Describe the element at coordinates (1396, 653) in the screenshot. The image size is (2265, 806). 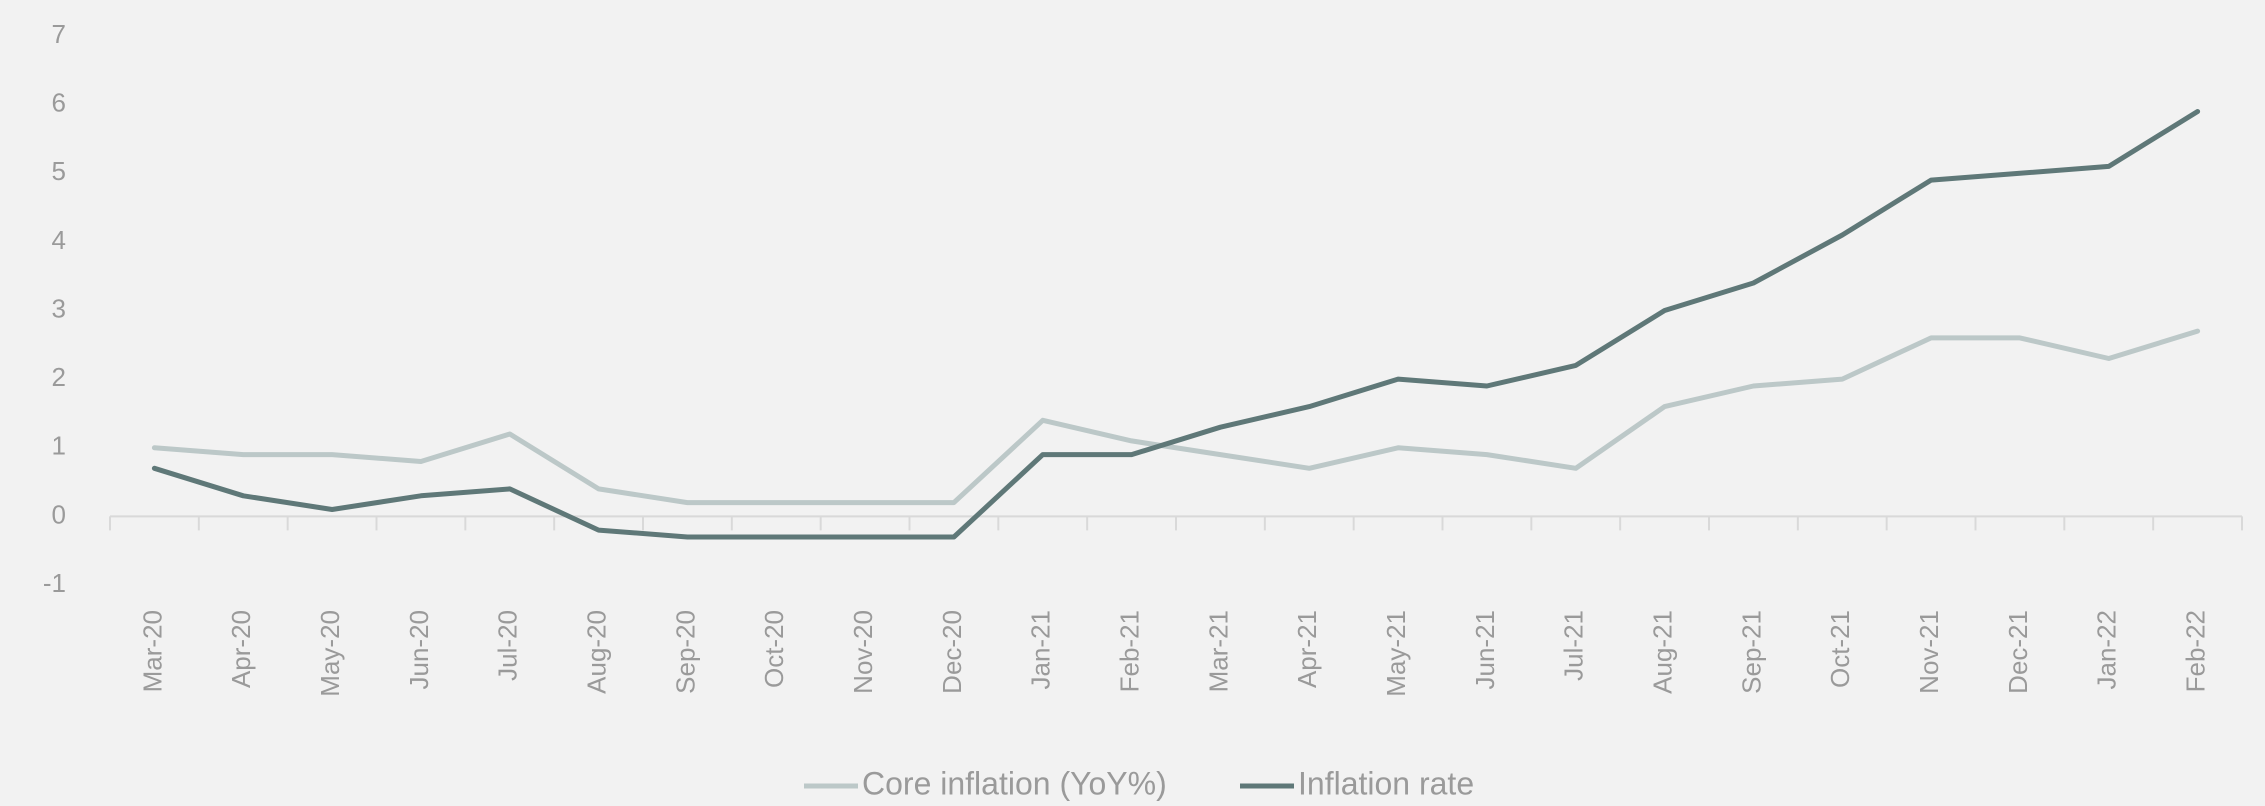
I see `x-tick-label: May-21` at that location.